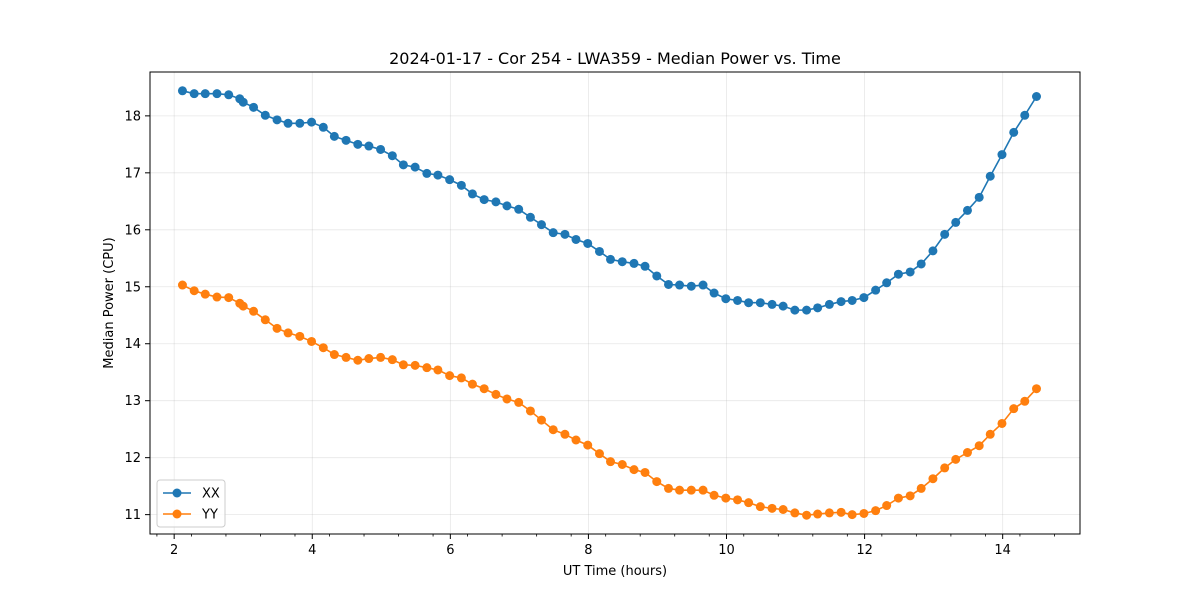  What do you see at coordinates (615, 571) in the screenshot?
I see `x-axis-label: UT Time (hours)` at bounding box center [615, 571].